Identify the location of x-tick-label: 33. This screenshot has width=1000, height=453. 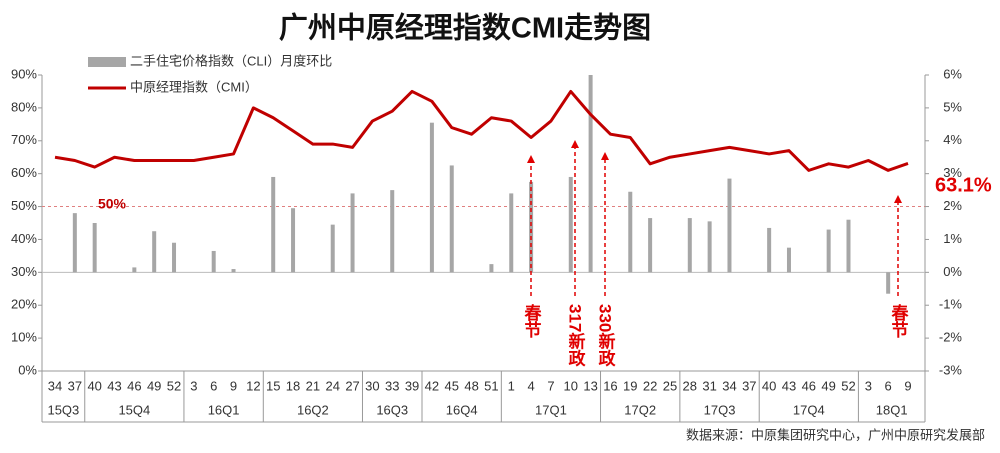
(392, 385).